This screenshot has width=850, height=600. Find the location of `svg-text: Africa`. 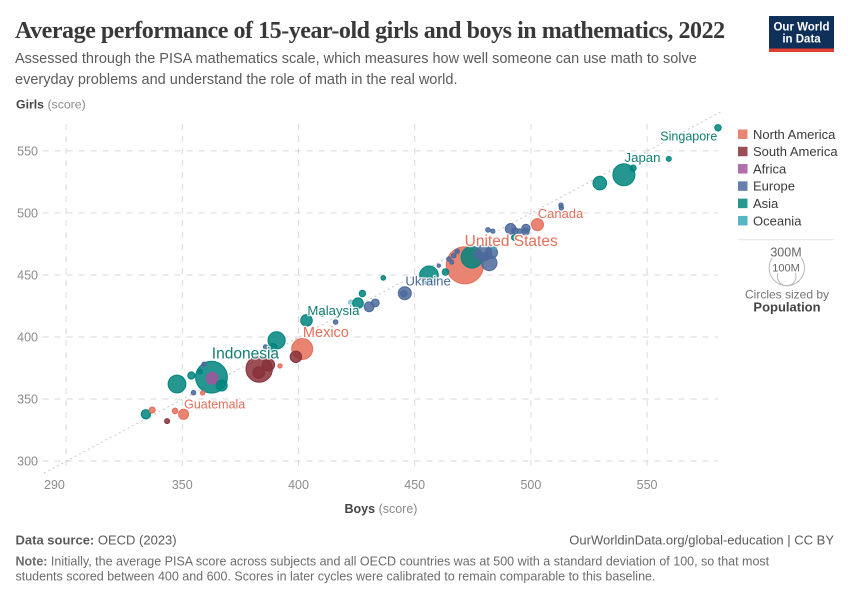

svg-text: Africa is located at coordinates (770, 168).